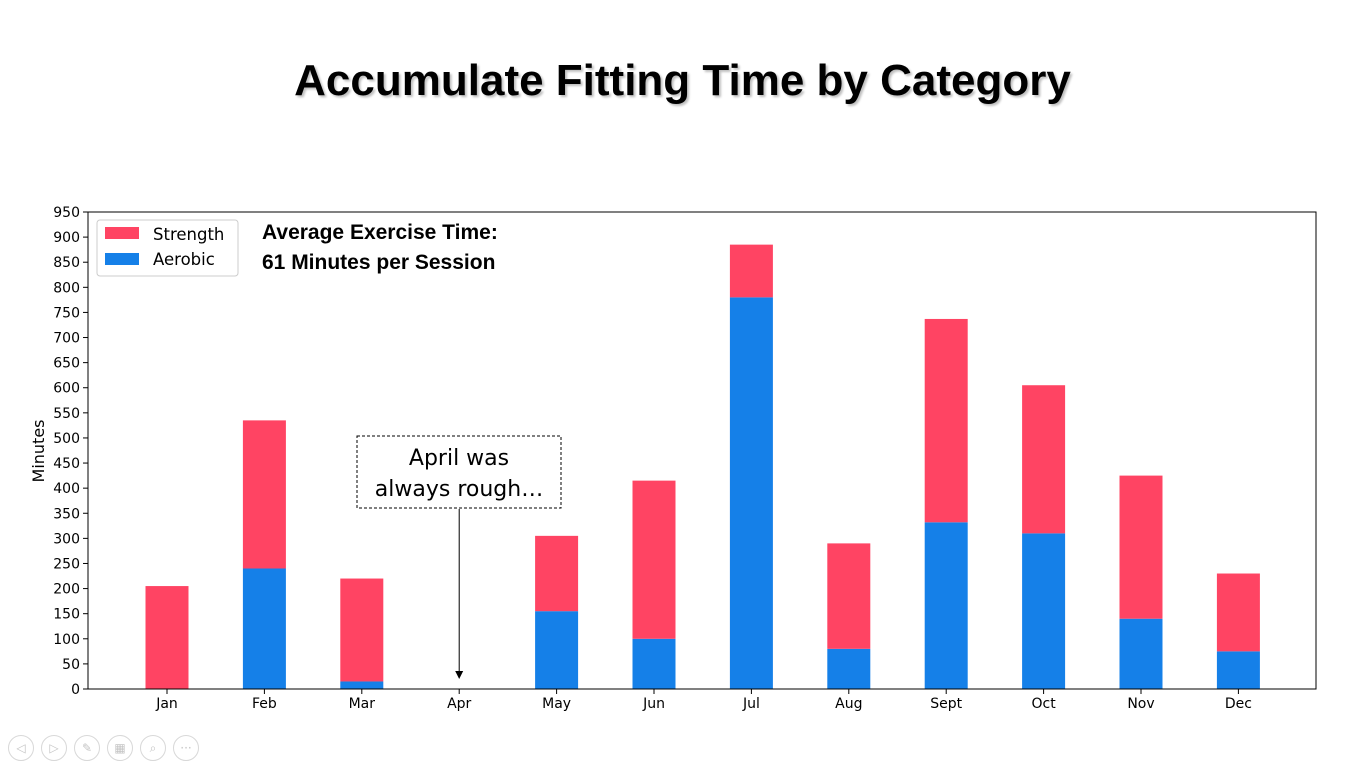 This screenshot has height=767, width=1365. What do you see at coordinates (1044, 459) in the screenshot?
I see `bar-strength-oct` at bounding box center [1044, 459].